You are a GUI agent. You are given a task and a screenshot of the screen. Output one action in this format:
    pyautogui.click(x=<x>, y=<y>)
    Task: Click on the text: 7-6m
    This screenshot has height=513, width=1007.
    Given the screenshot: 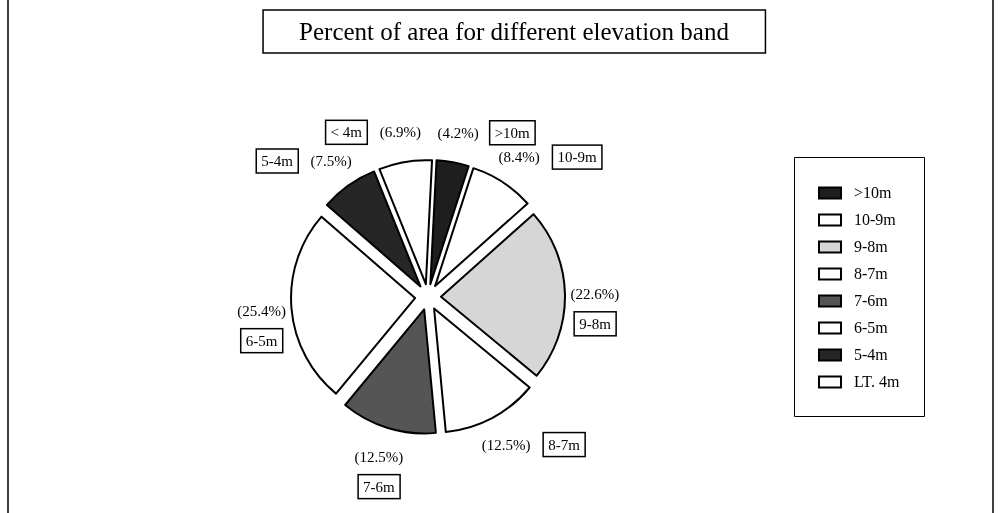 What is the action you would take?
    pyautogui.click(x=379, y=486)
    